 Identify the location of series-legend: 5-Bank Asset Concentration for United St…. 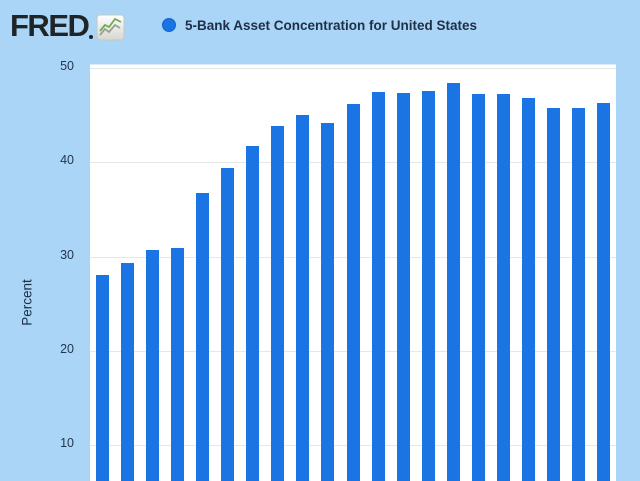
(319, 25).